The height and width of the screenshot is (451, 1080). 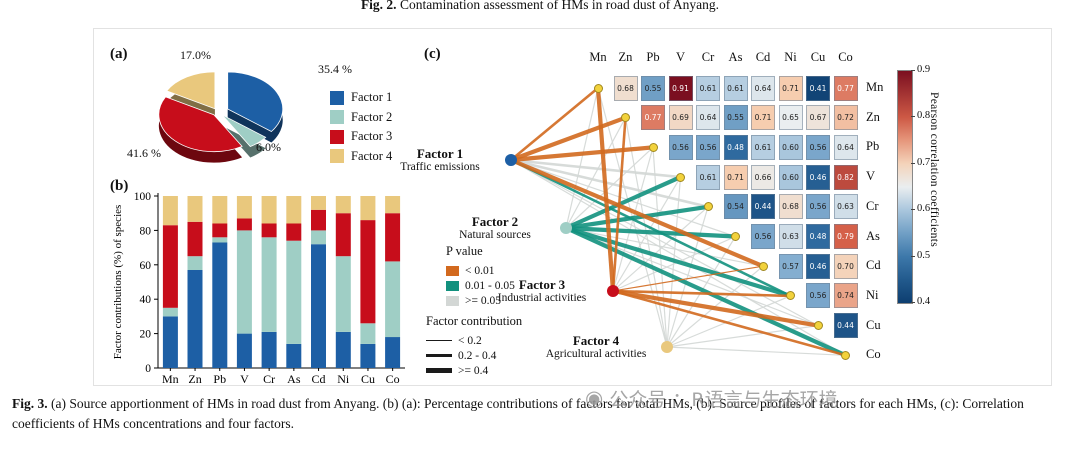 What do you see at coordinates (474, 321) in the screenshot?
I see `factor-contribution-legend-title: Factor contribution` at bounding box center [474, 321].